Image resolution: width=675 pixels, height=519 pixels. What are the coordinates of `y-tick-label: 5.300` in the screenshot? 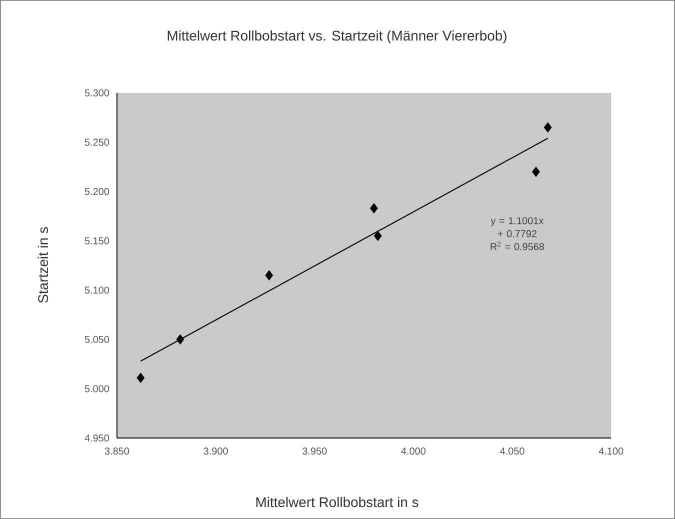 It's located at (97, 92).